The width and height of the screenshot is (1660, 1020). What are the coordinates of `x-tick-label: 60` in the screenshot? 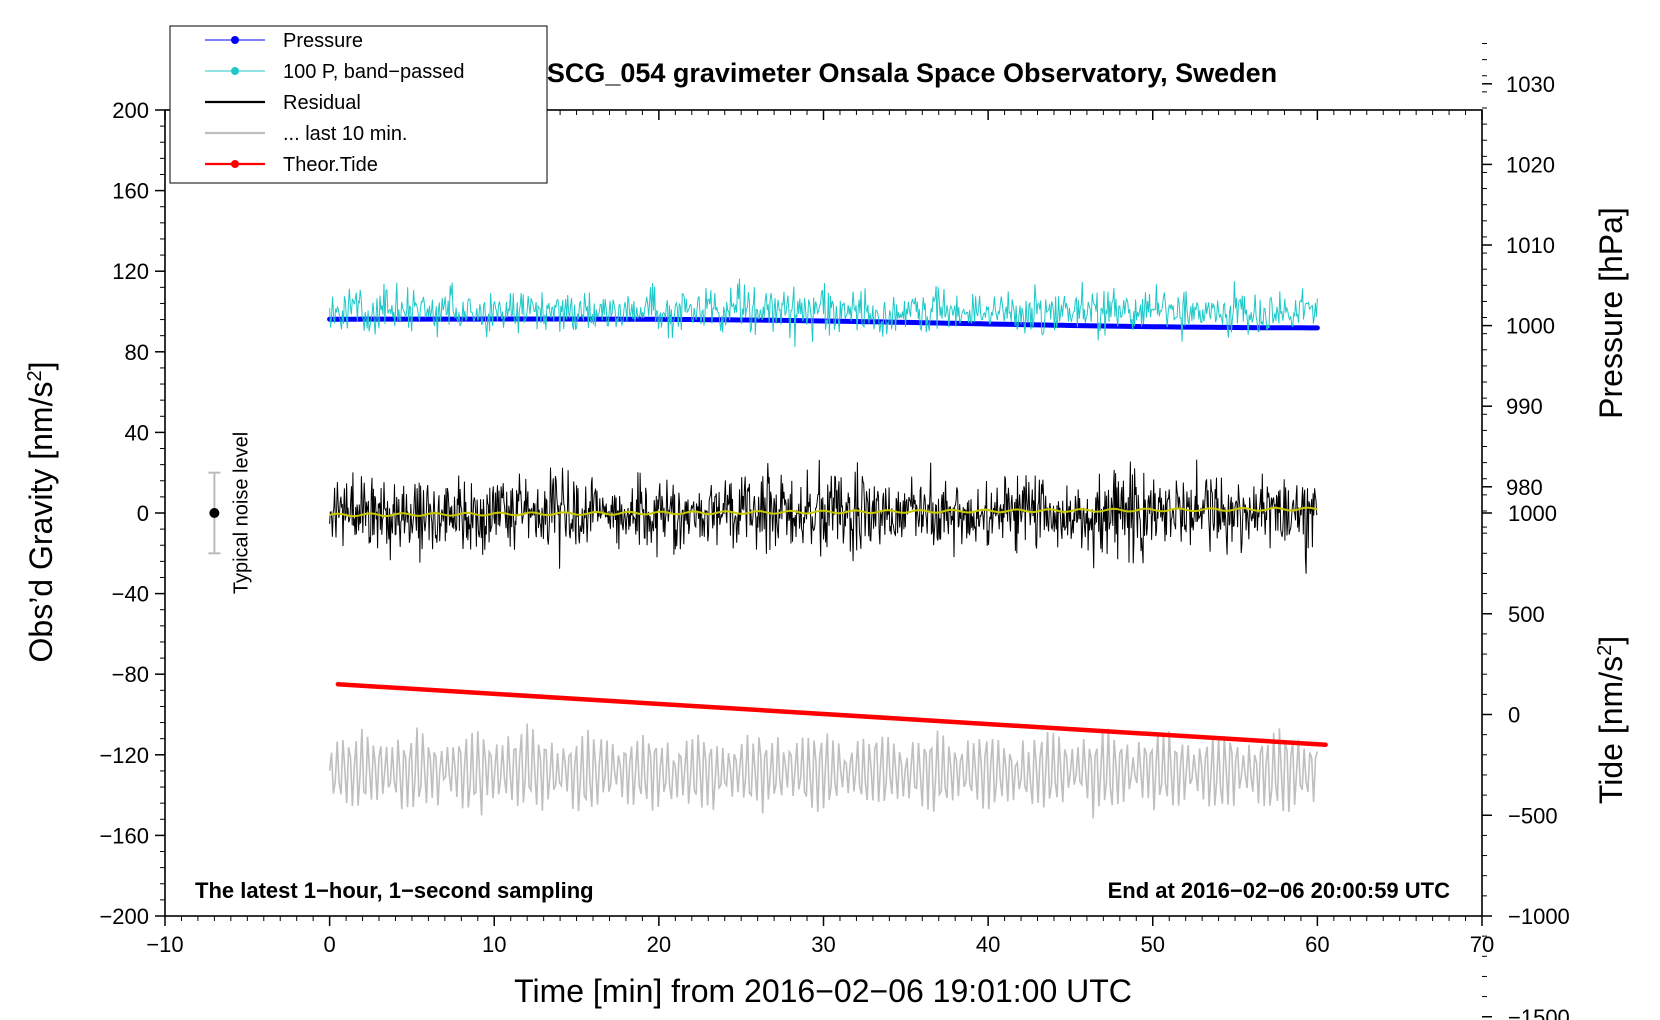 It's located at (1317, 944).